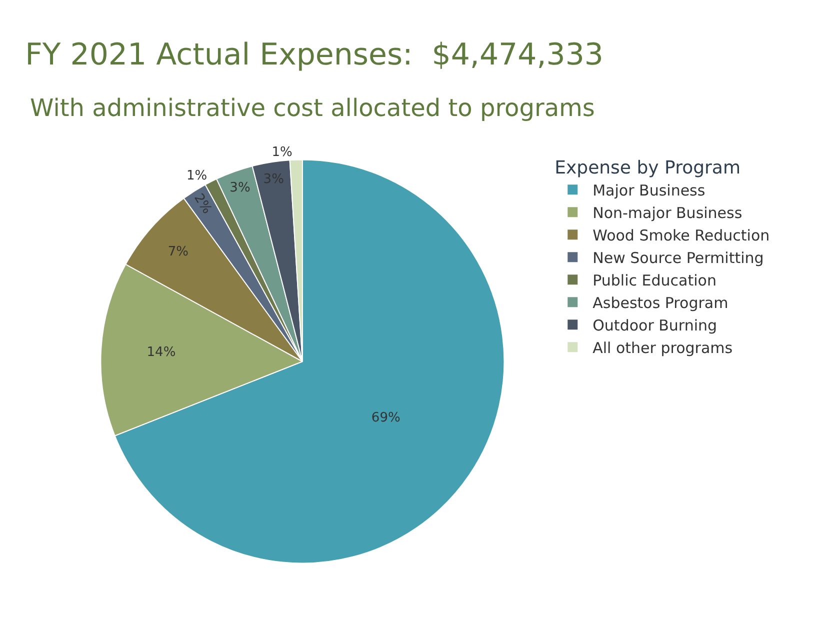 This screenshot has width=837, height=623. I want to click on legend-label: Asbestos Program, so click(660, 303).